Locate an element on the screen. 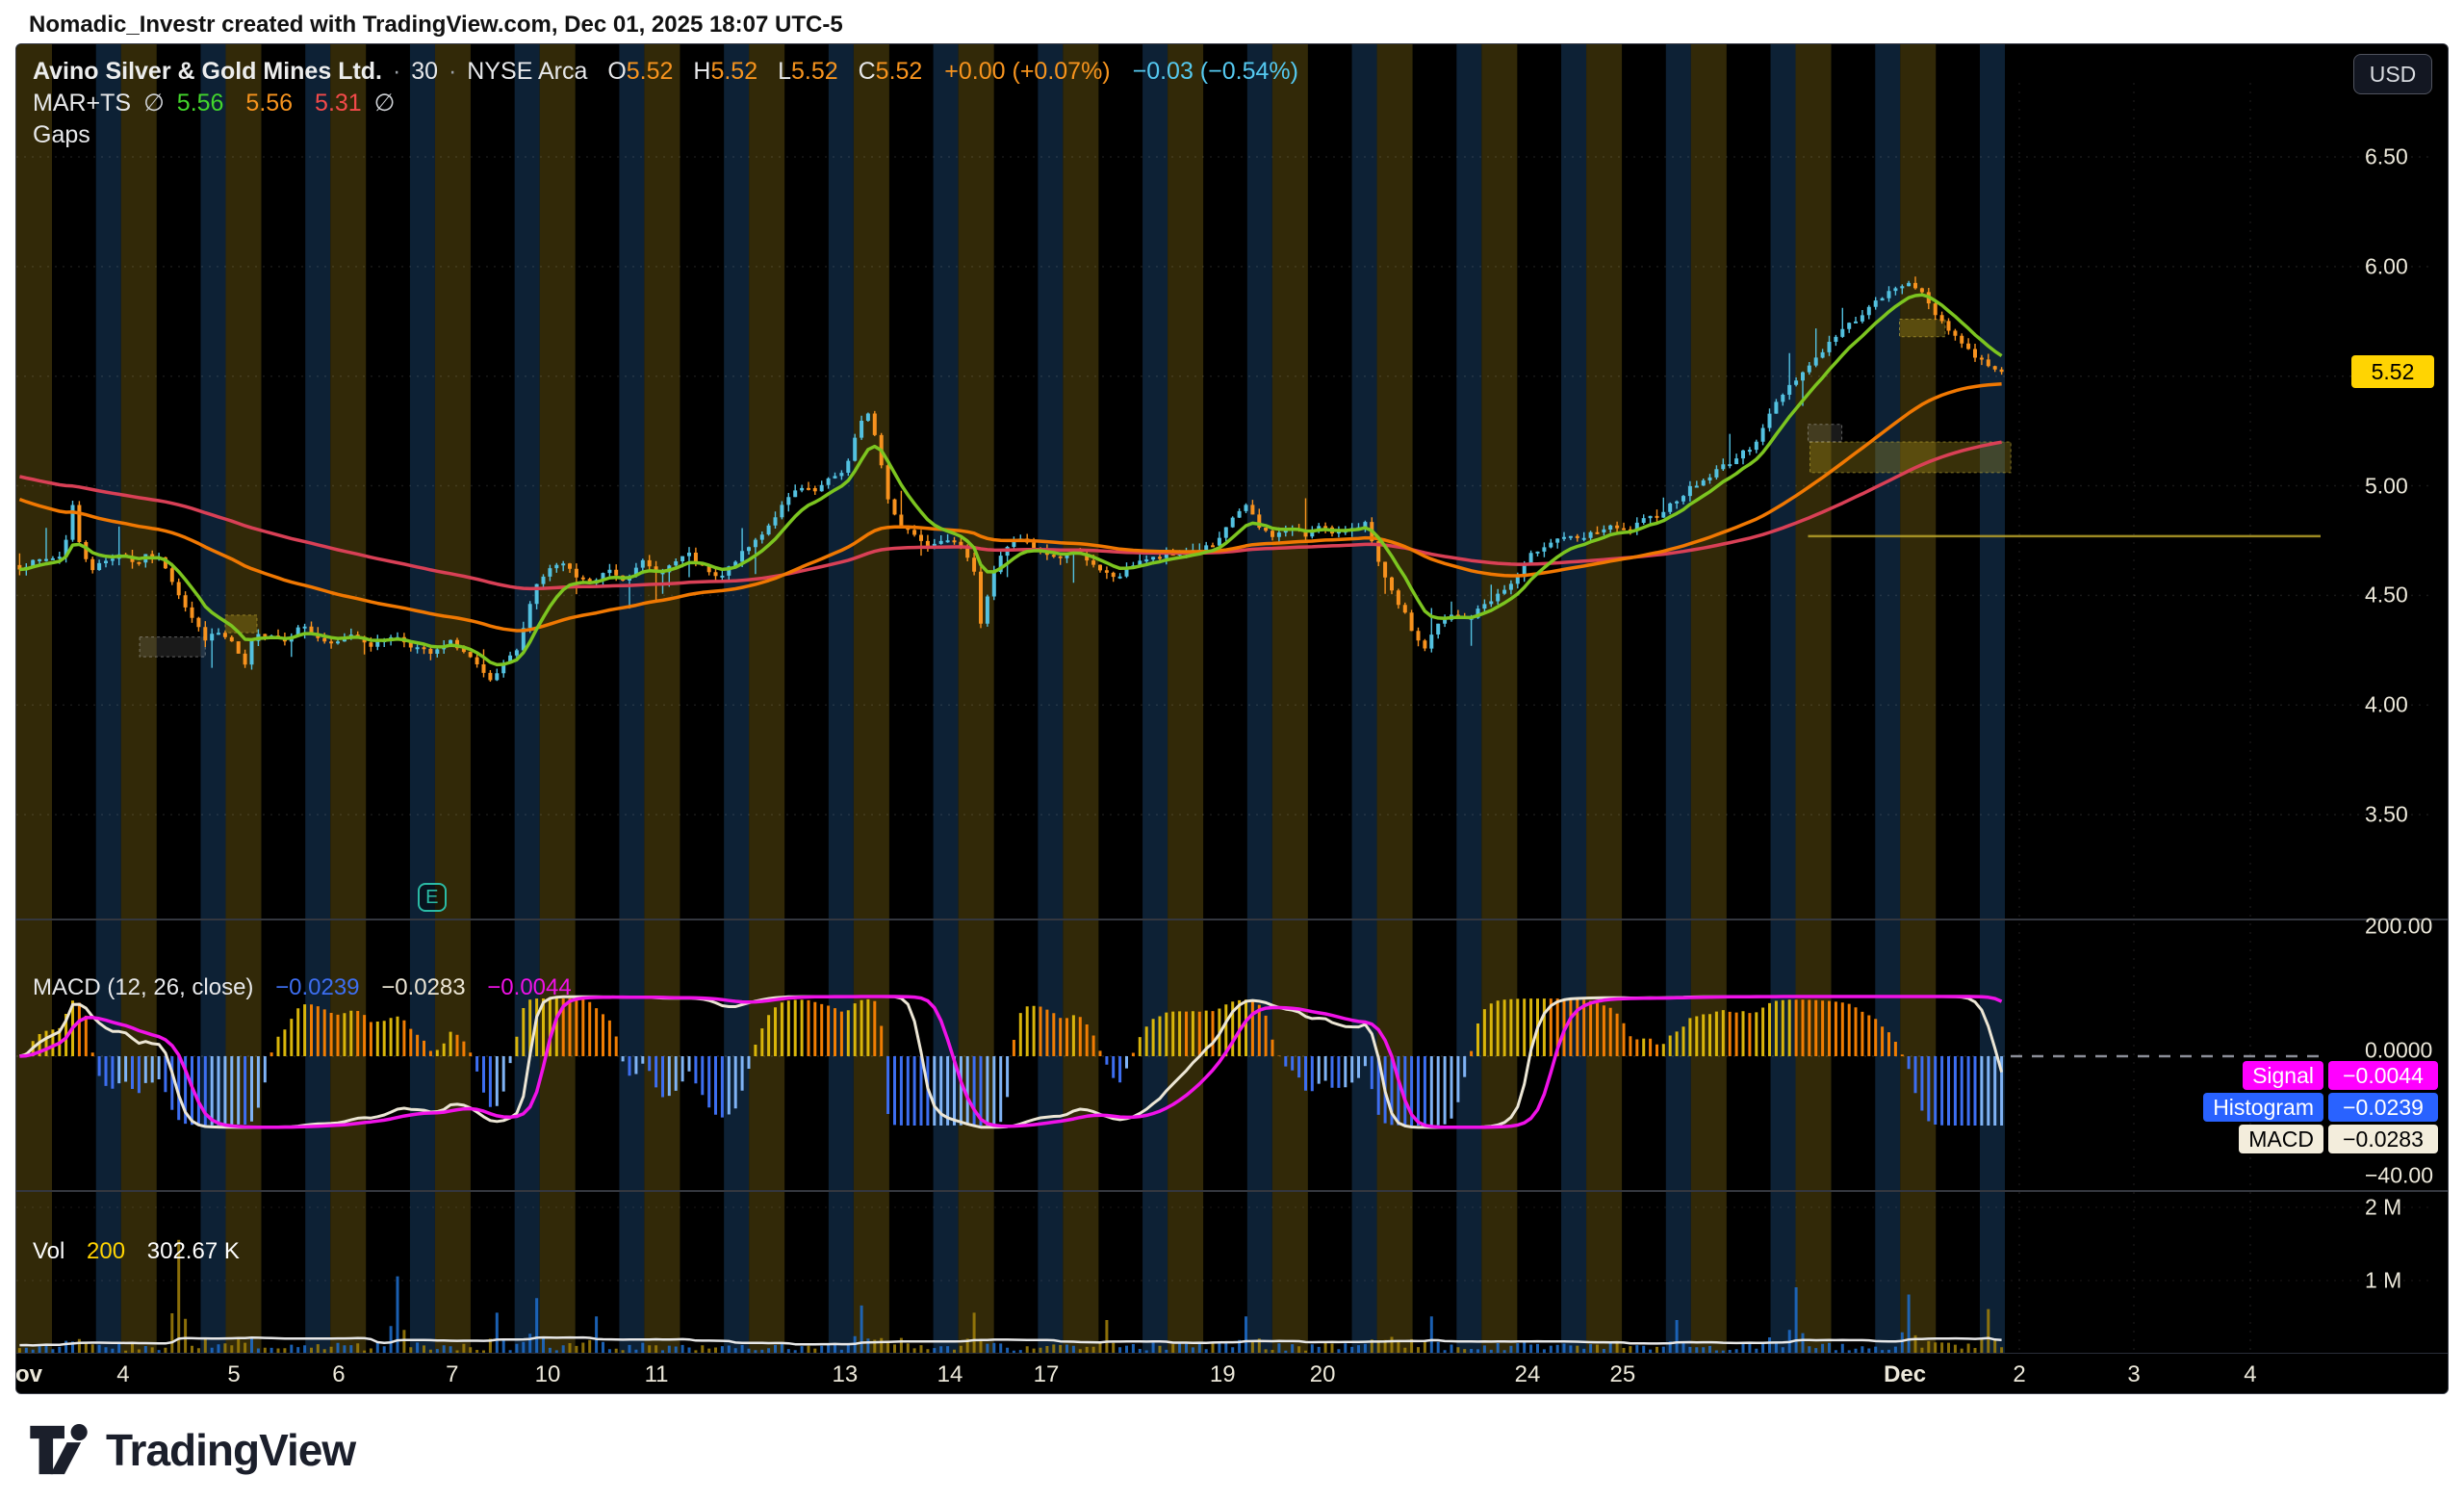  change-value: +0.00 (+0.07%) is located at coordinates (1027, 71).